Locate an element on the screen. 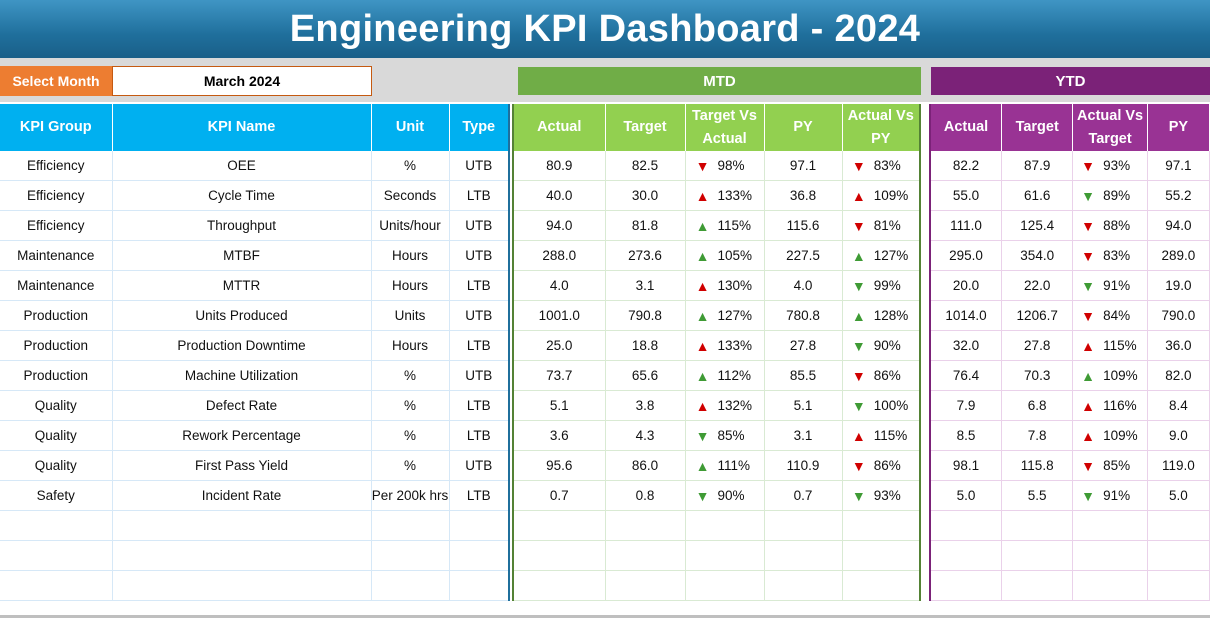  kpi-name-cell: Units Produced is located at coordinates (242, 315).